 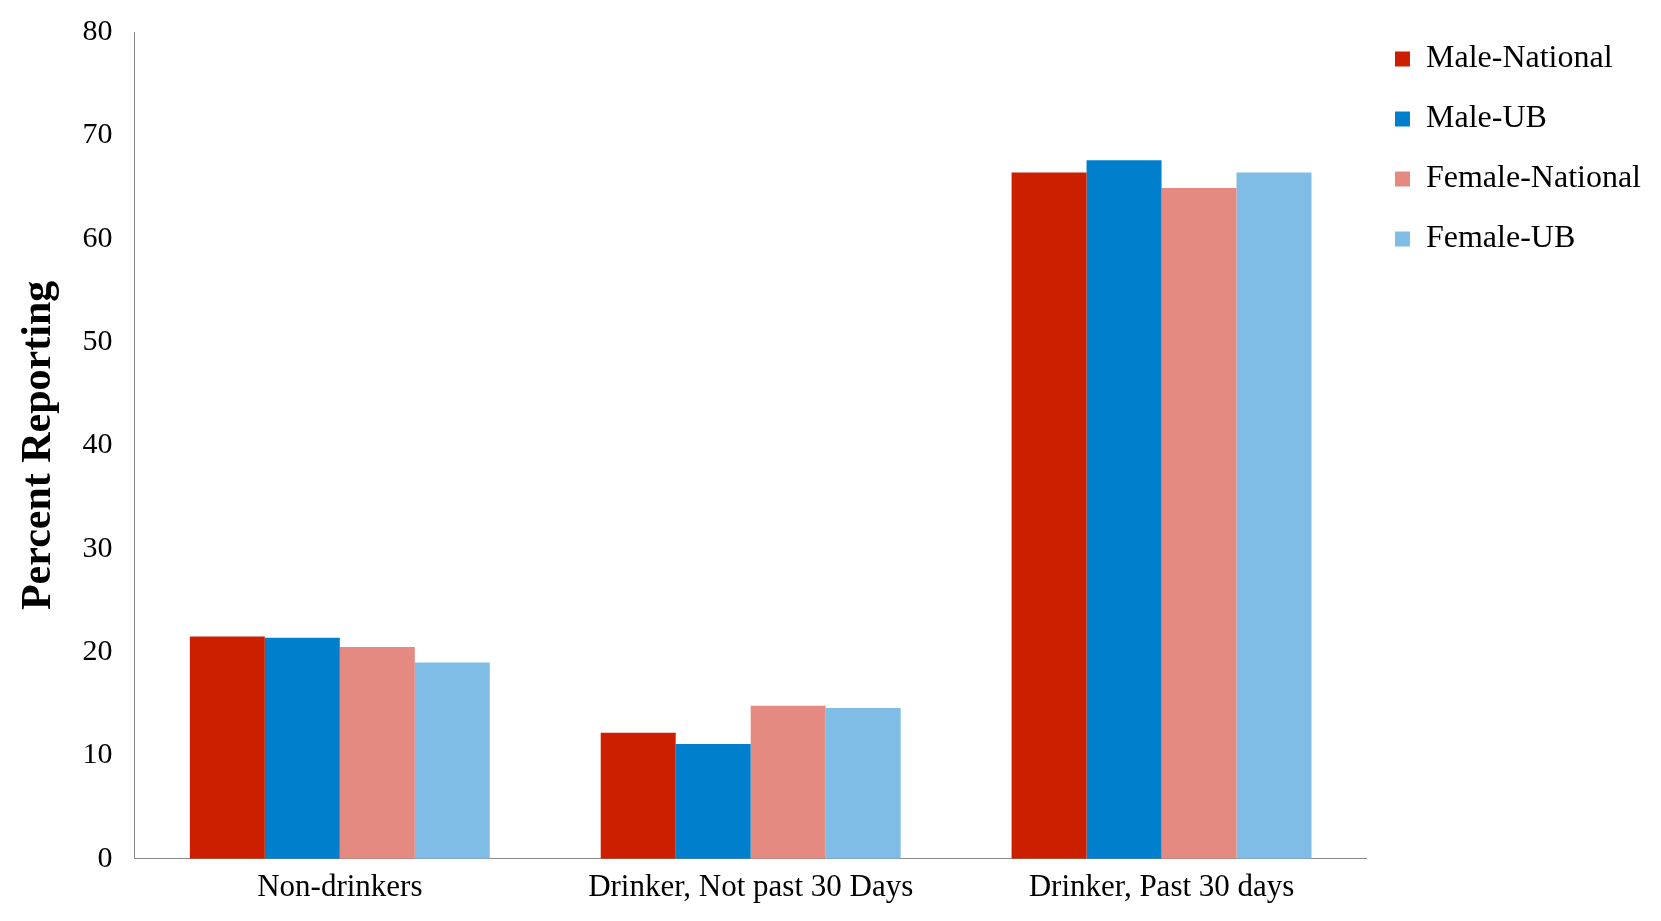 What do you see at coordinates (1500, 236) in the screenshot?
I see `legend-label: Female-UB` at bounding box center [1500, 236].